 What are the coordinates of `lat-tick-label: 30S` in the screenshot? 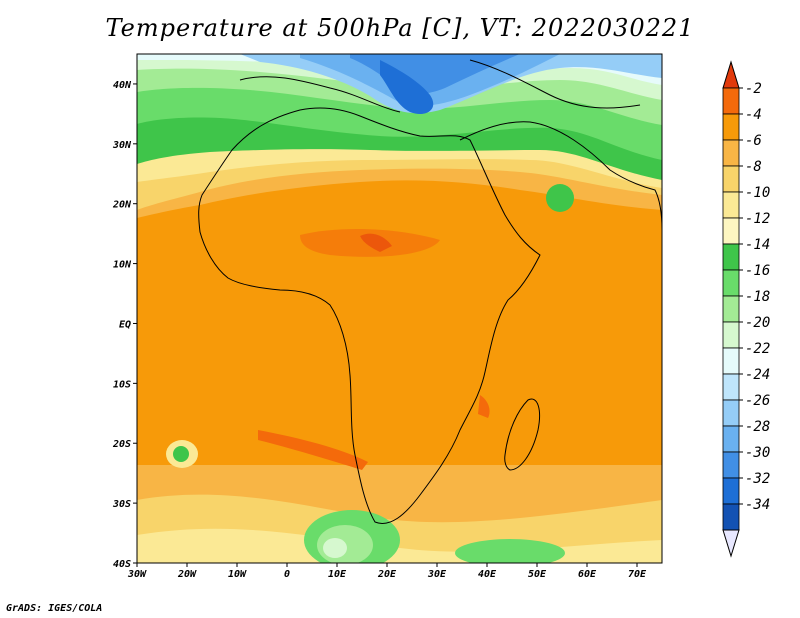 It's located at (121, 504).